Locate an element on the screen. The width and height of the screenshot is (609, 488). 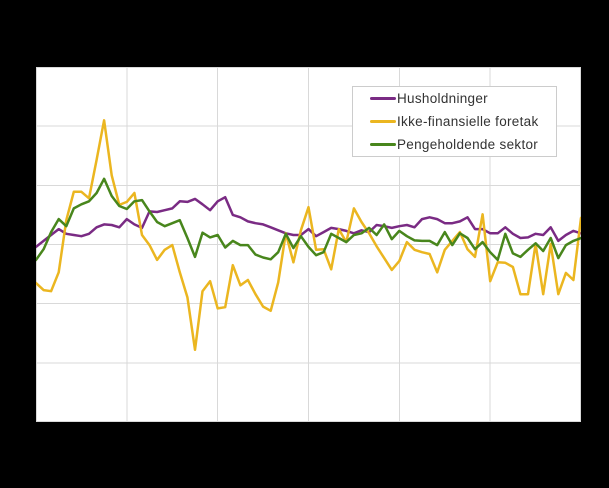
legend-item-husholdninger: Husholdninger is located at coordinates (463, 99).